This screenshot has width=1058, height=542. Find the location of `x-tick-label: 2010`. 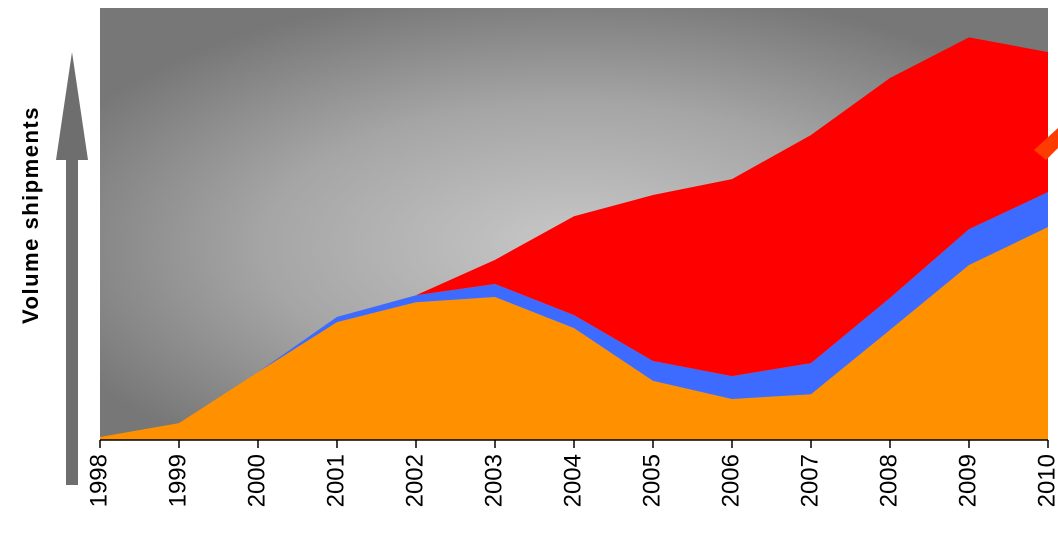

x-tick-label: 2010 is located at coordinates (1045, 480).